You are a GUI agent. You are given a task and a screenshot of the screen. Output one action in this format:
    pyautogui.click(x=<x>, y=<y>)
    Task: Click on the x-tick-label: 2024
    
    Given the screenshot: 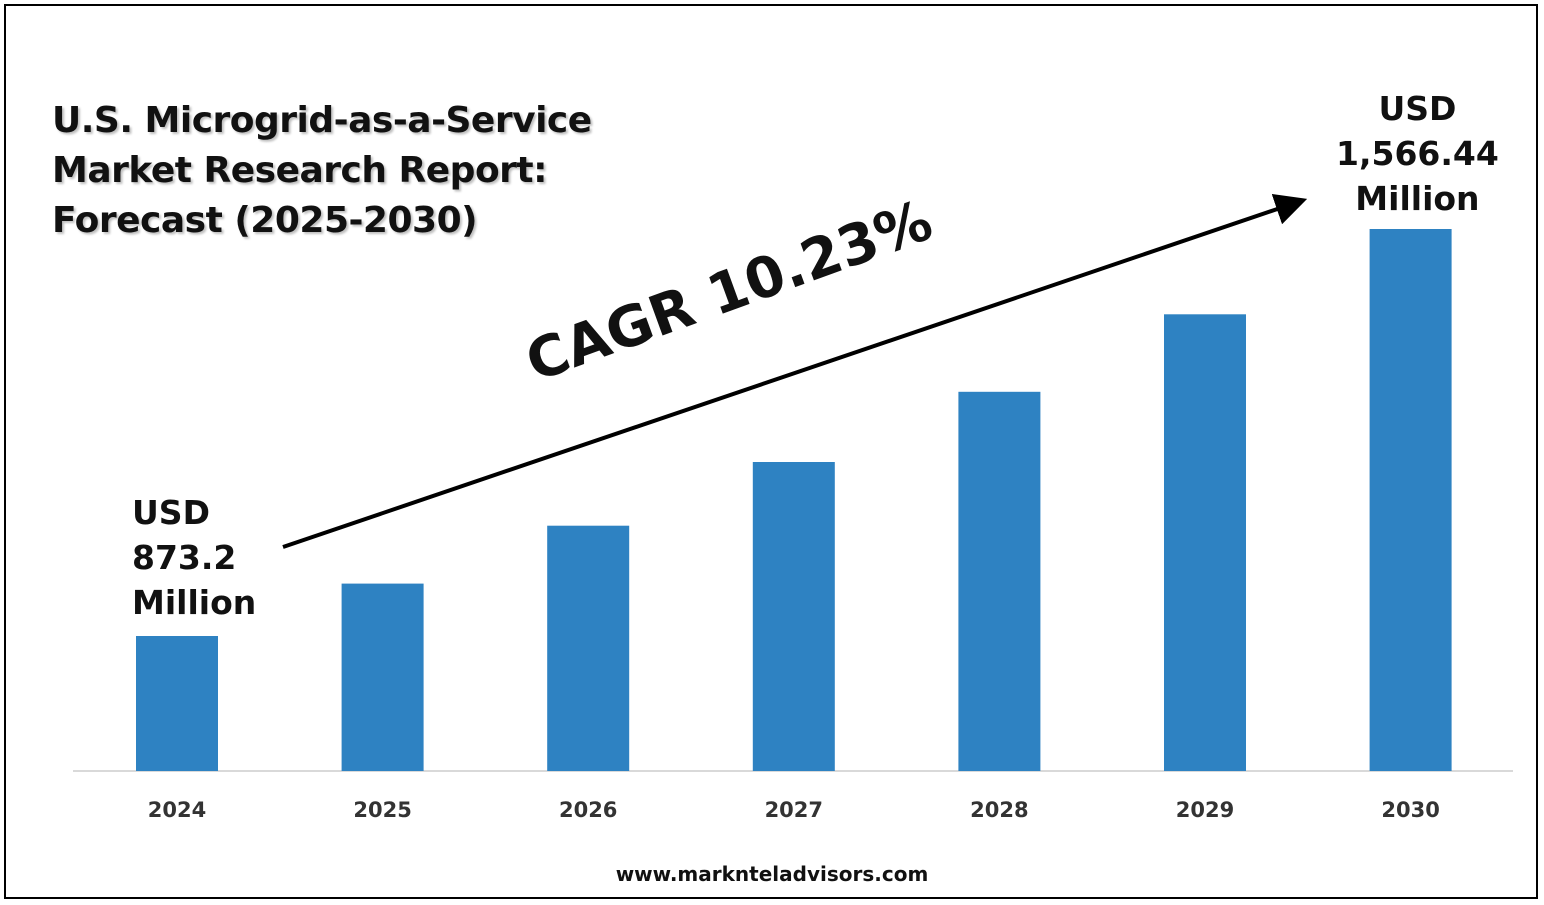 What is the action you would take?
    pyautogui.click(x=177, y=810)
    